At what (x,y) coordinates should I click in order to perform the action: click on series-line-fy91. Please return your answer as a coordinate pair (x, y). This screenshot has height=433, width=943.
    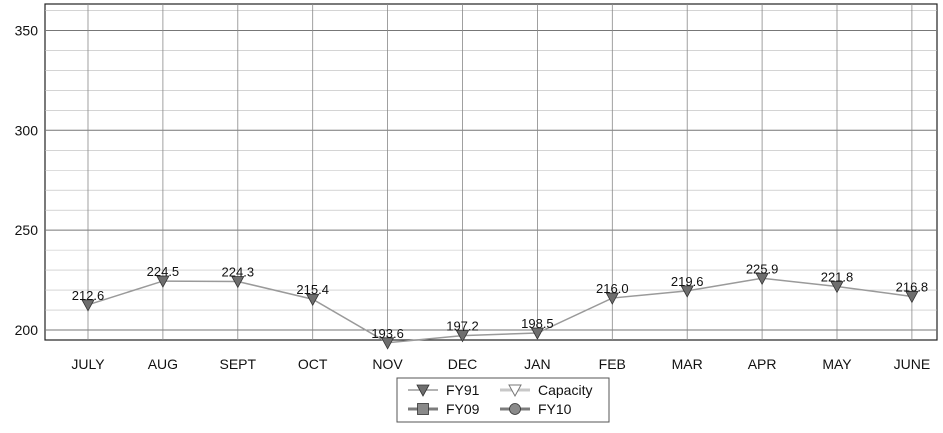
    Looking at the image, I should click on (499, 310).